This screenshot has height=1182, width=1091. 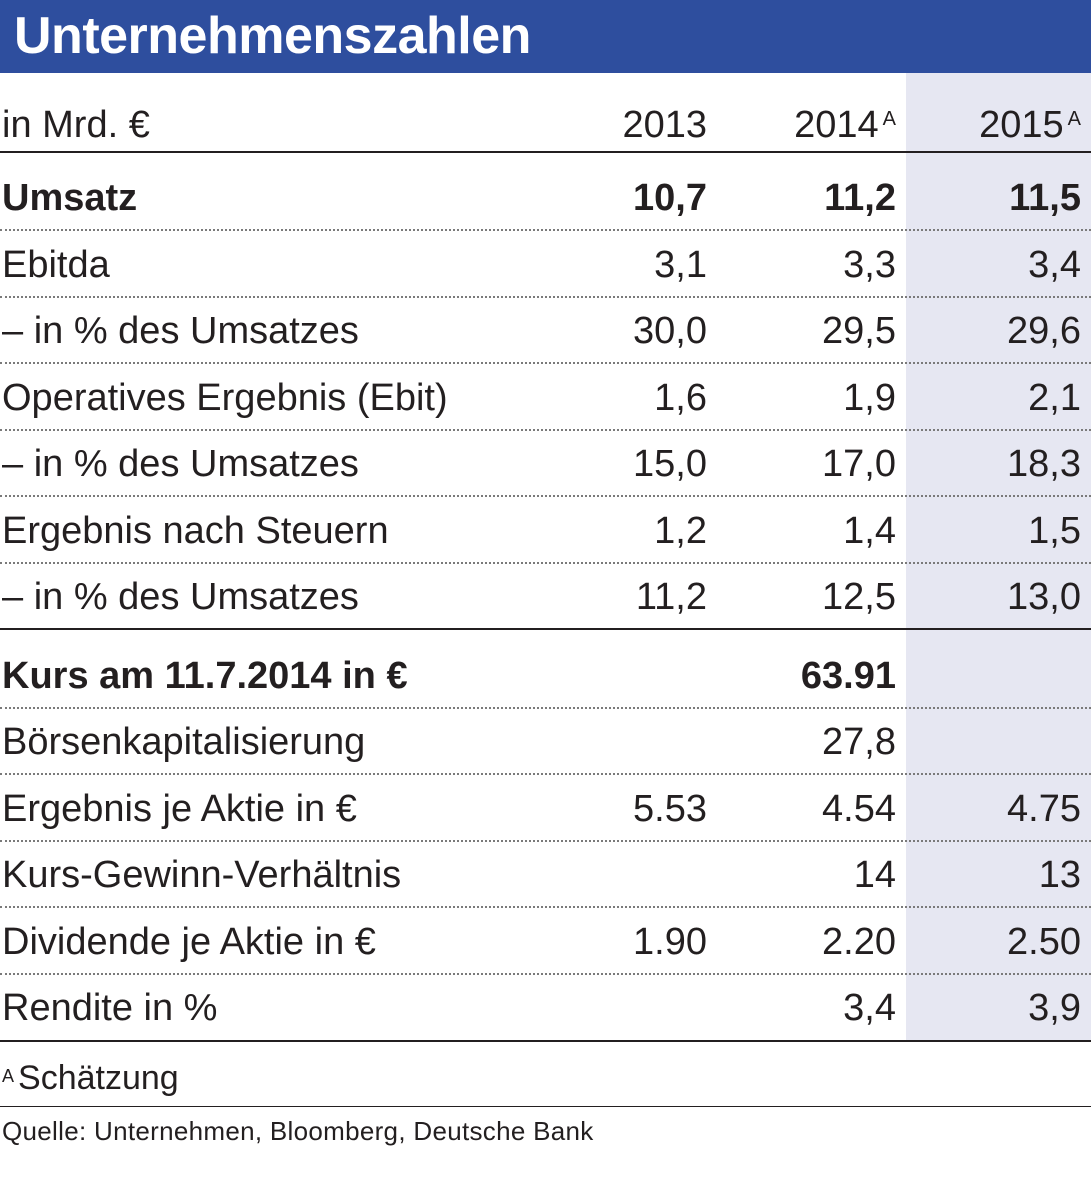 I want to click on table-row: Rendite in % 3,4 3,9, so click(x=545, y=1008).